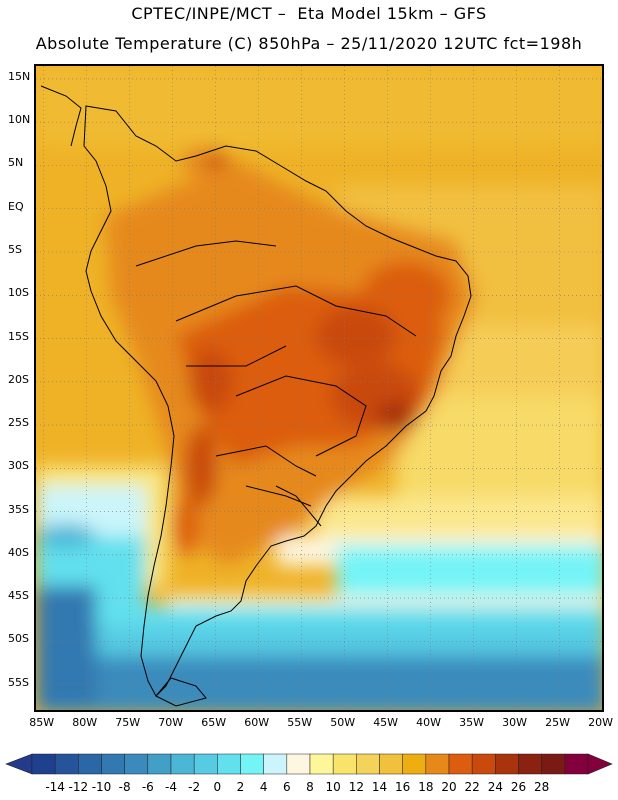  I want to click on lat-tick-label: 5N, so click(16, 163).